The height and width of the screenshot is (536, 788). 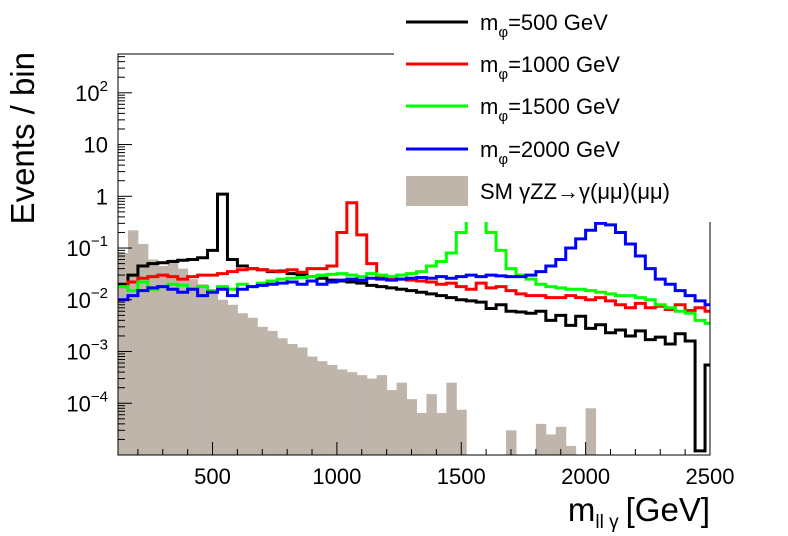 What do you see at coordinates (125, 256) in the screenshot?
I see `y-axis` at bounding box center [125, 256].